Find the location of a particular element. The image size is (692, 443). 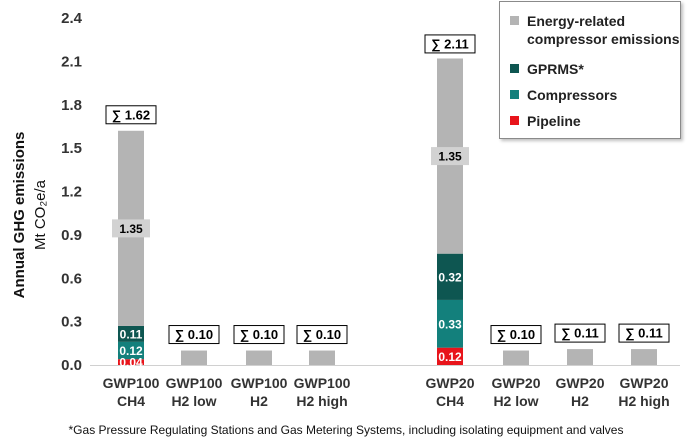

y-axis-label-line1: Annual GHG emissions is located at coordinates (19, 215).